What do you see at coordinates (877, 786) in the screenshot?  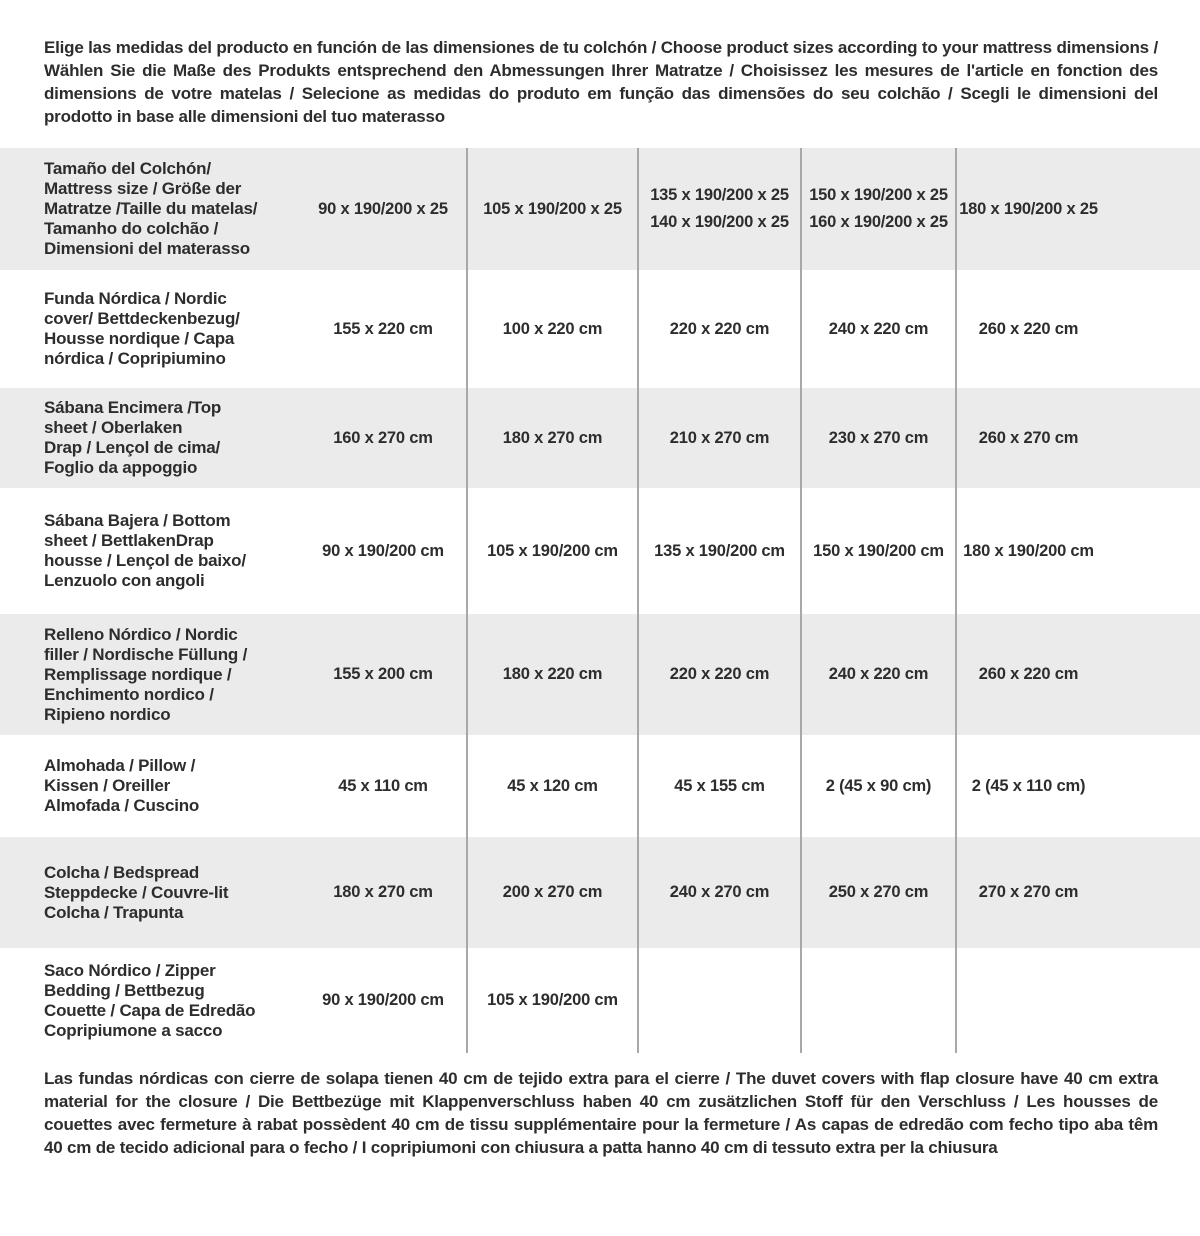 I see `size-value-cell: 2 (45 x 90 cm)` at bounding box center [877, 786].